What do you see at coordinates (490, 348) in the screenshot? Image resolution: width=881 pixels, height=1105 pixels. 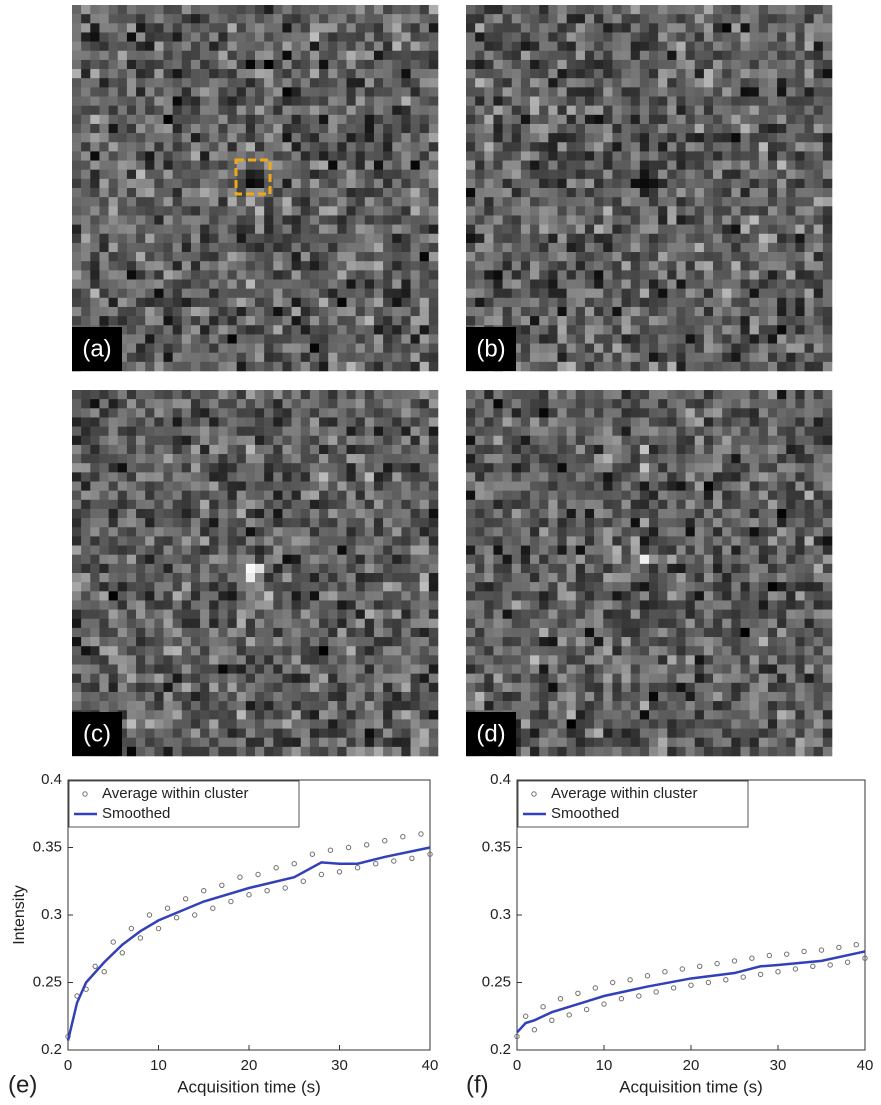 I see `image-label: (b)` at bounding box center [490, 348].